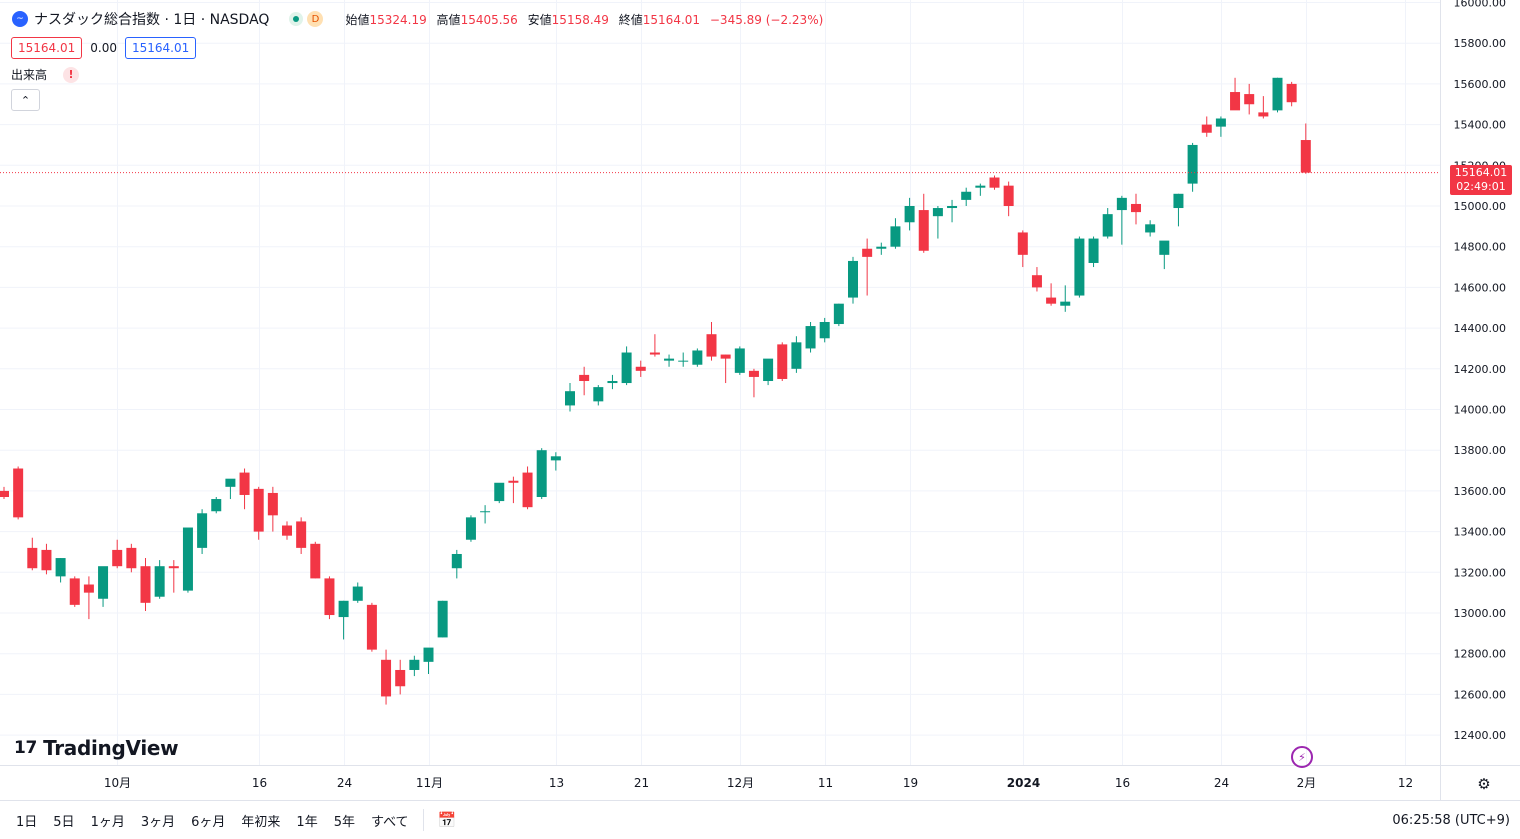  Describe the element at coordinates (389, 822) in the screenshot. I see `range-button: すべて` at that location.